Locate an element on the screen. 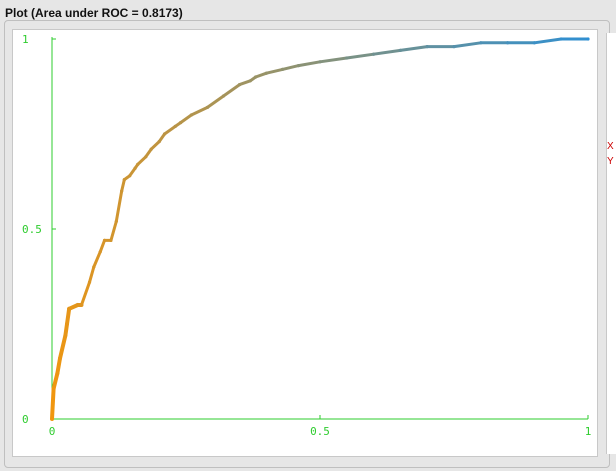 This screenshot has width=616, height=471. x-tick-label: 0 is located at coordinates (52, 431).